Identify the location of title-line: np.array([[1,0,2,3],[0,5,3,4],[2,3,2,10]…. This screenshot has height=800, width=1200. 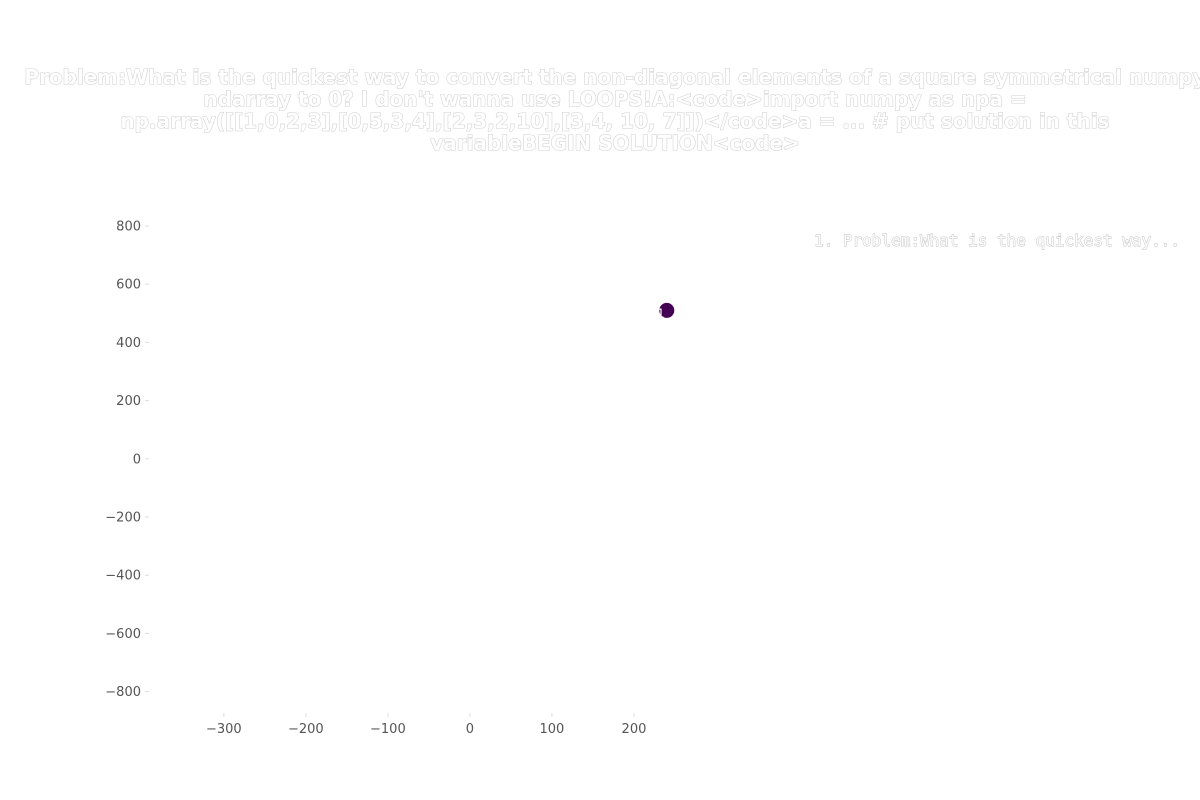
(614, 121).